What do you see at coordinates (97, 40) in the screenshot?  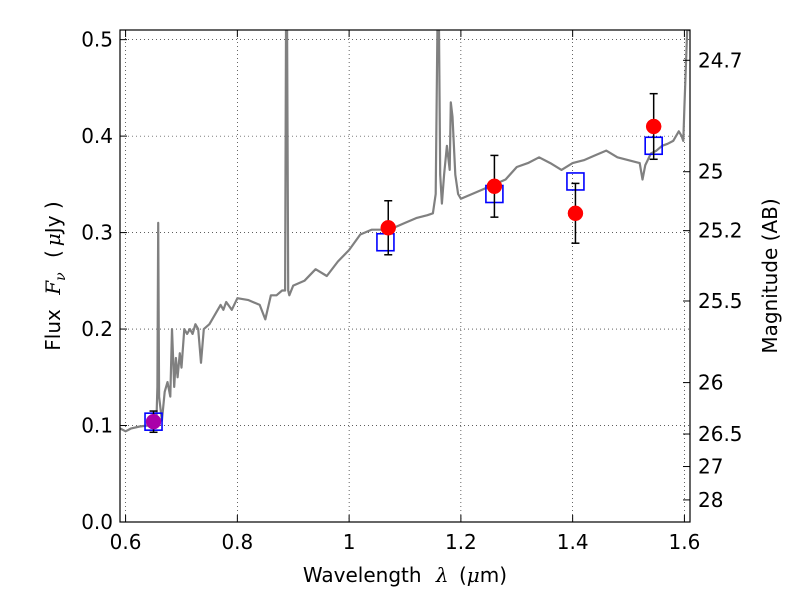 I see `y-tick-label: 0.5` at bounding box center [97, 40].